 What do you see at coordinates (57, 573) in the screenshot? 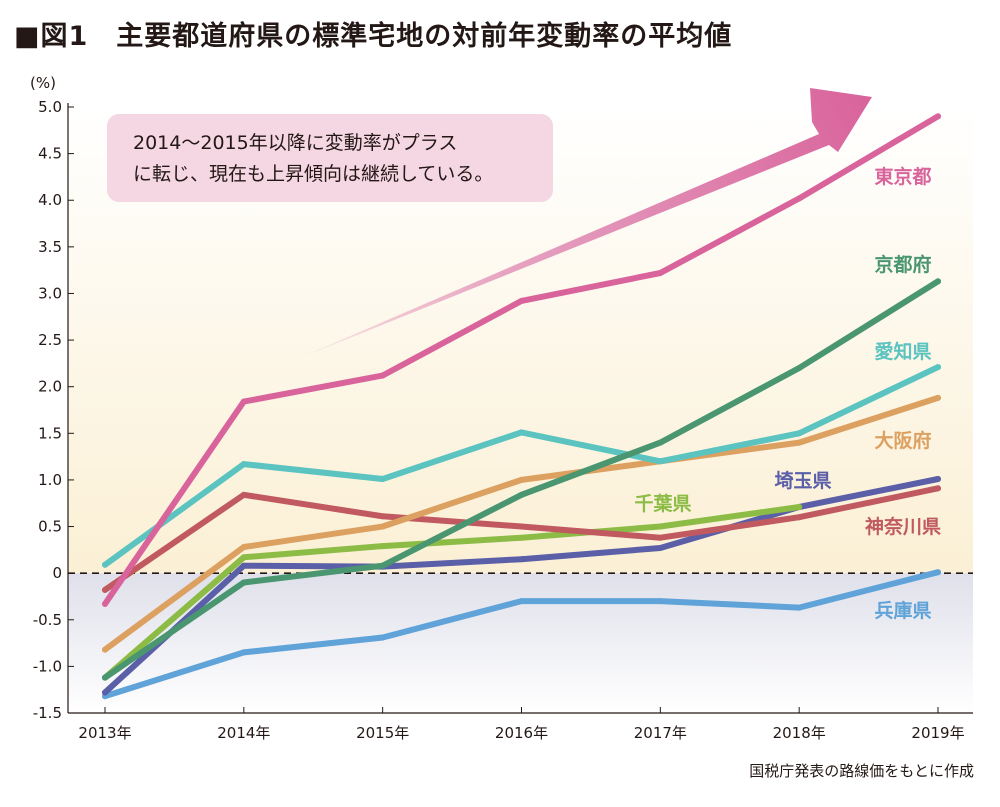
I see `y-tick-label: 0` at bounding box center [57, 573].